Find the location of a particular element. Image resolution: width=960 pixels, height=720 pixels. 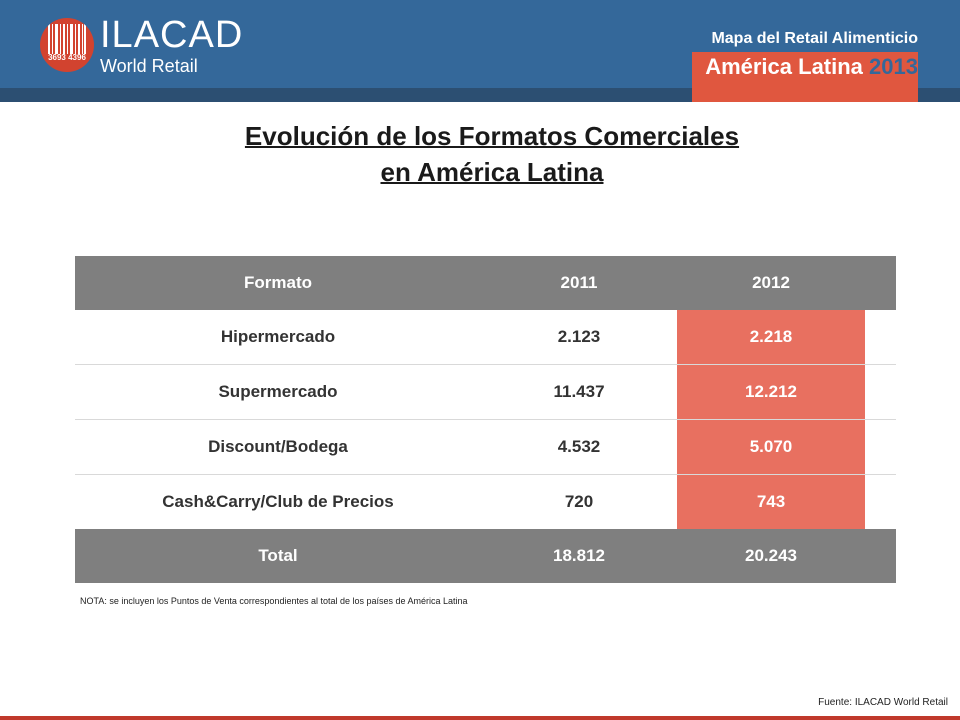

page-title-line1: Evolución de los Formatos Comerciales is located at coordinates (492, 136).